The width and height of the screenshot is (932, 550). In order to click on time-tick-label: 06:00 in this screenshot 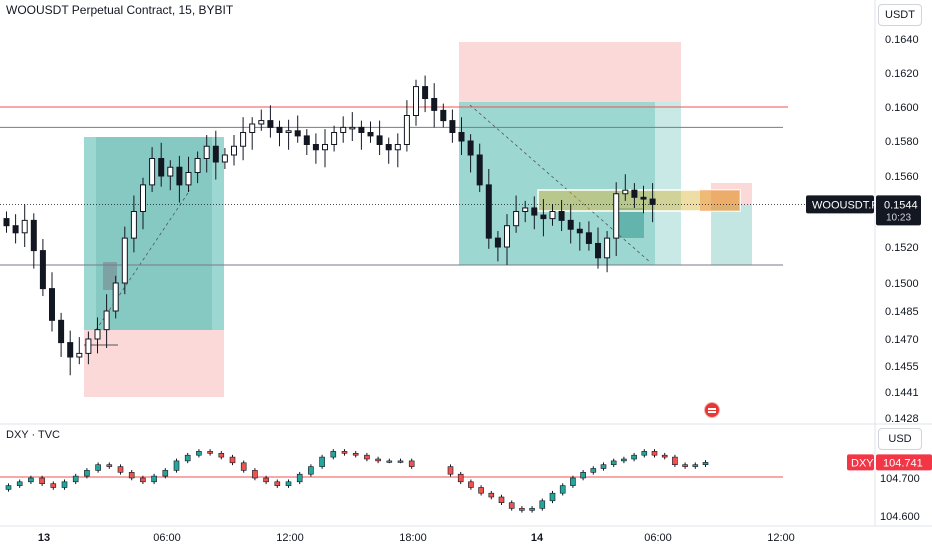, I will do `click(167, 538)`.